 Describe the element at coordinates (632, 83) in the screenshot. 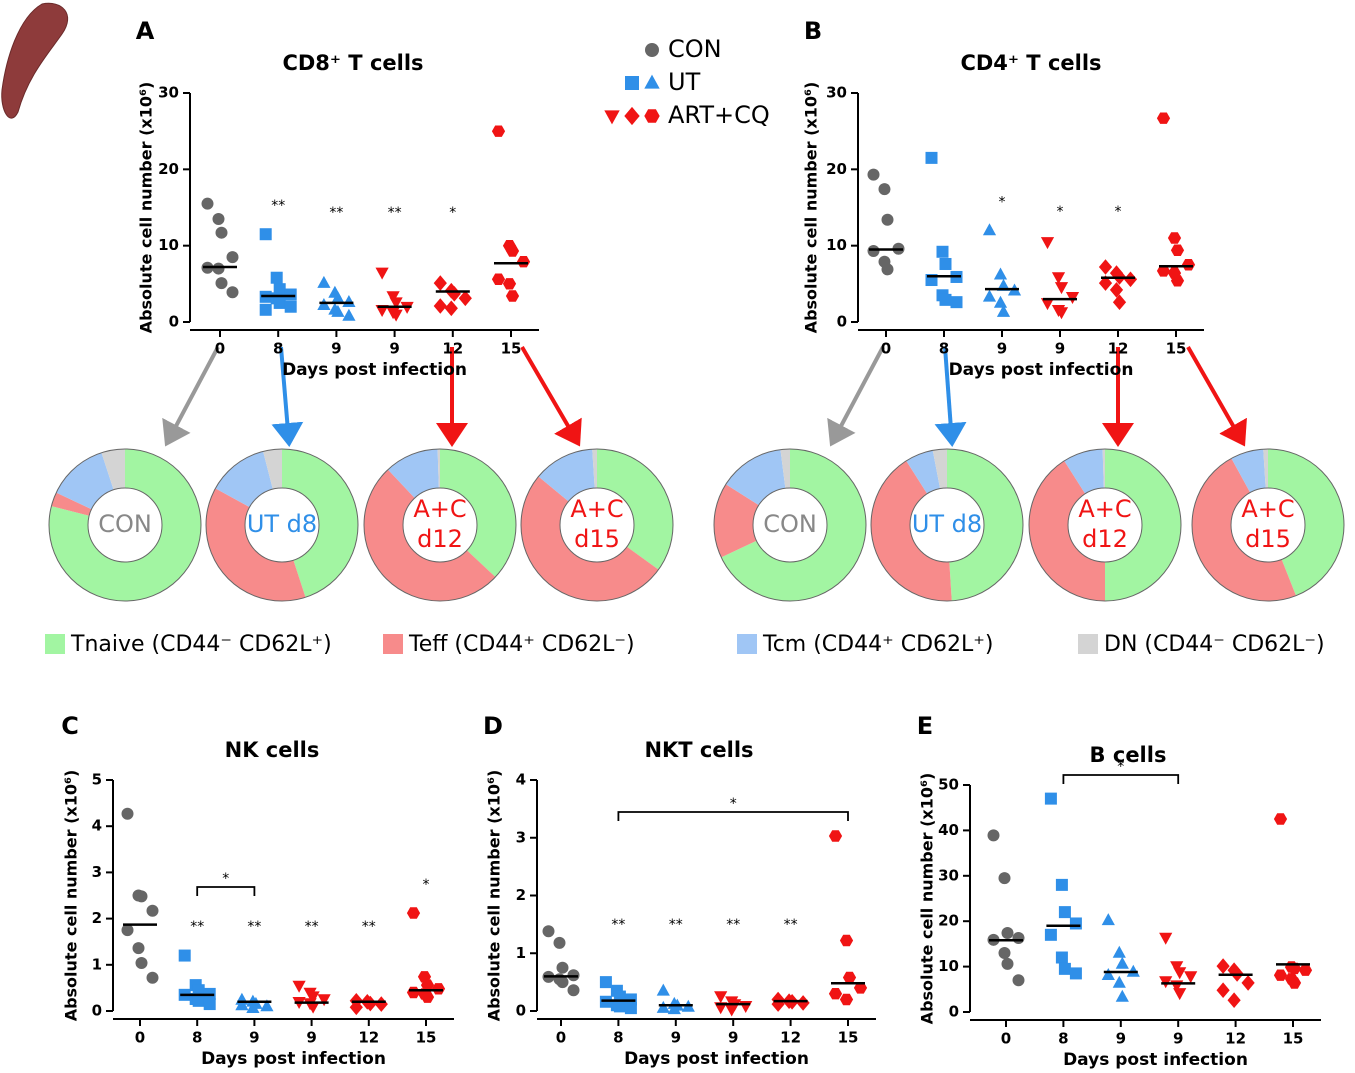

I see `legend-marker` at that location.